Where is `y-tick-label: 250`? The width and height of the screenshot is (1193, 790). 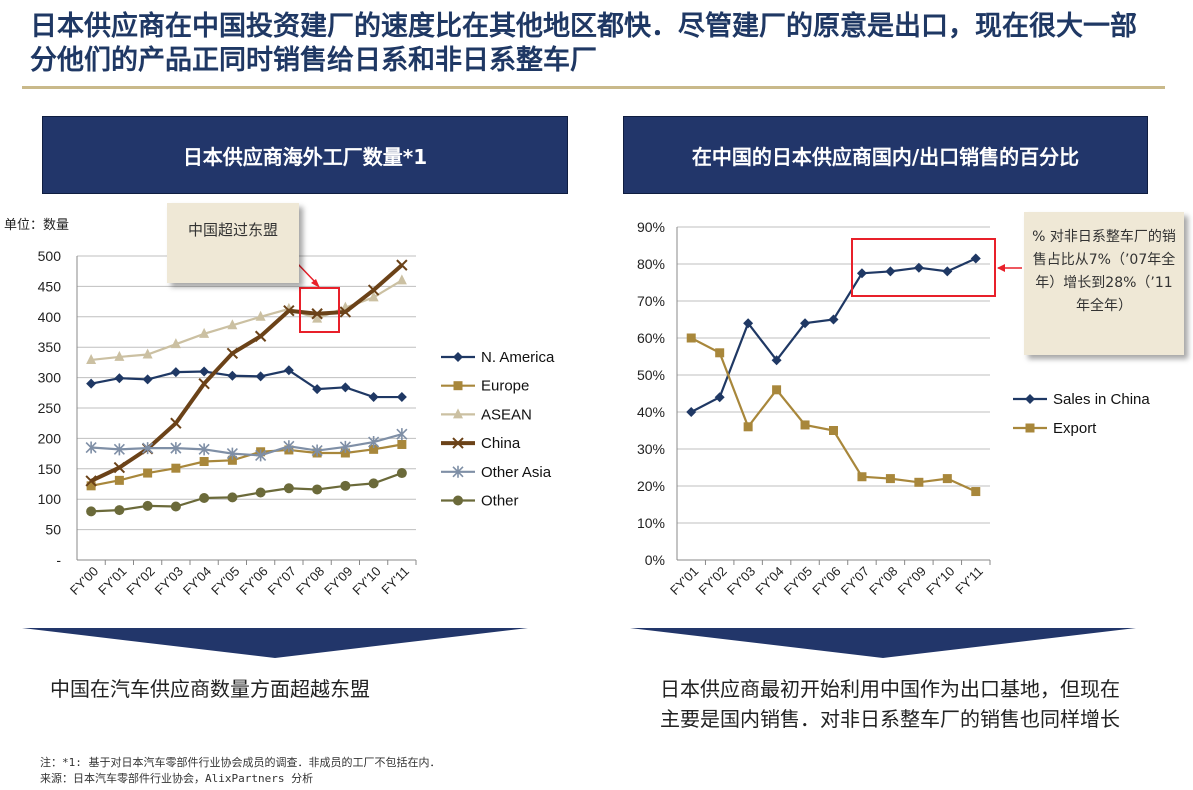 y-tick-label: 250 is located at coordinates (50, 408).